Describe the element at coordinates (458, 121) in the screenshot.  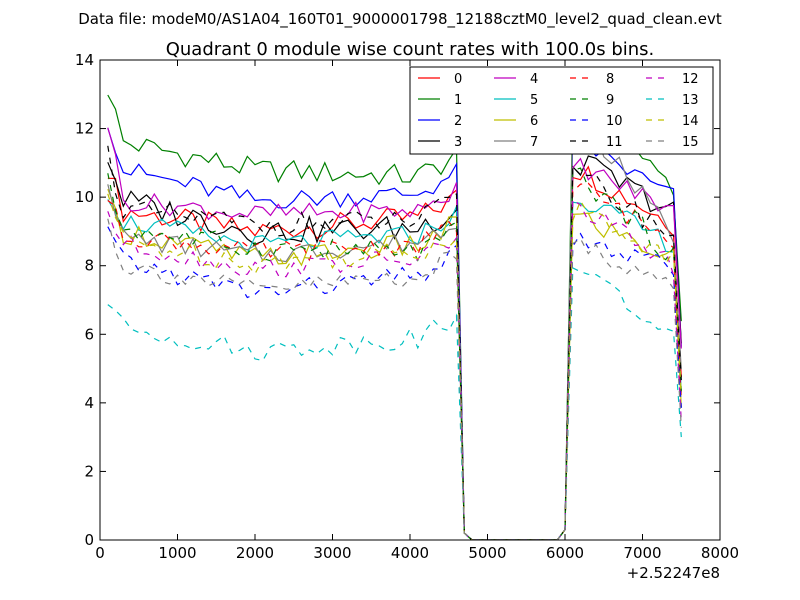
I see `legend-label-2: 2` at that location.